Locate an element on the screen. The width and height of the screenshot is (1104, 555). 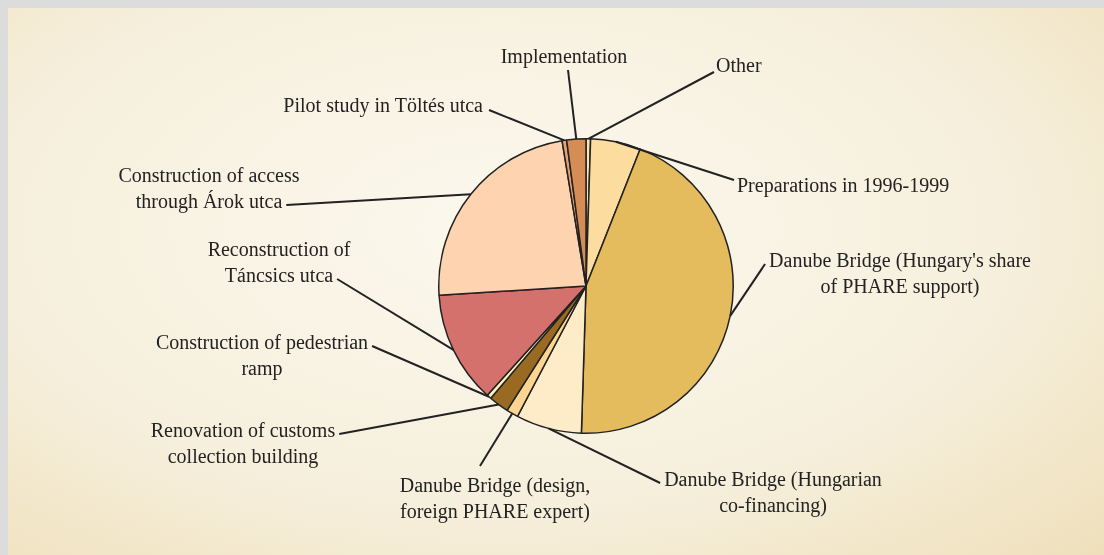
slice-label: Renovation of customs collection building is located at coordinates (243, 444).